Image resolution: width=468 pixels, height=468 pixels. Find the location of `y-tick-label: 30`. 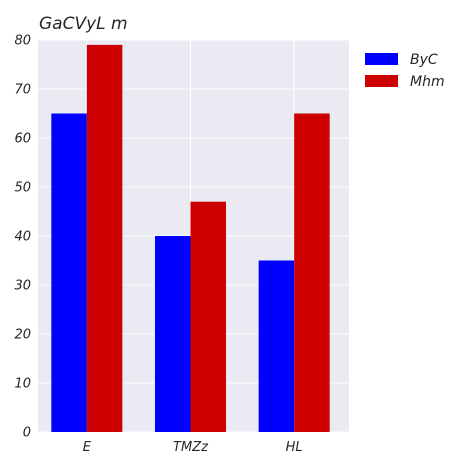

y-tick-label: 30 is located at coordinates (22, 286).